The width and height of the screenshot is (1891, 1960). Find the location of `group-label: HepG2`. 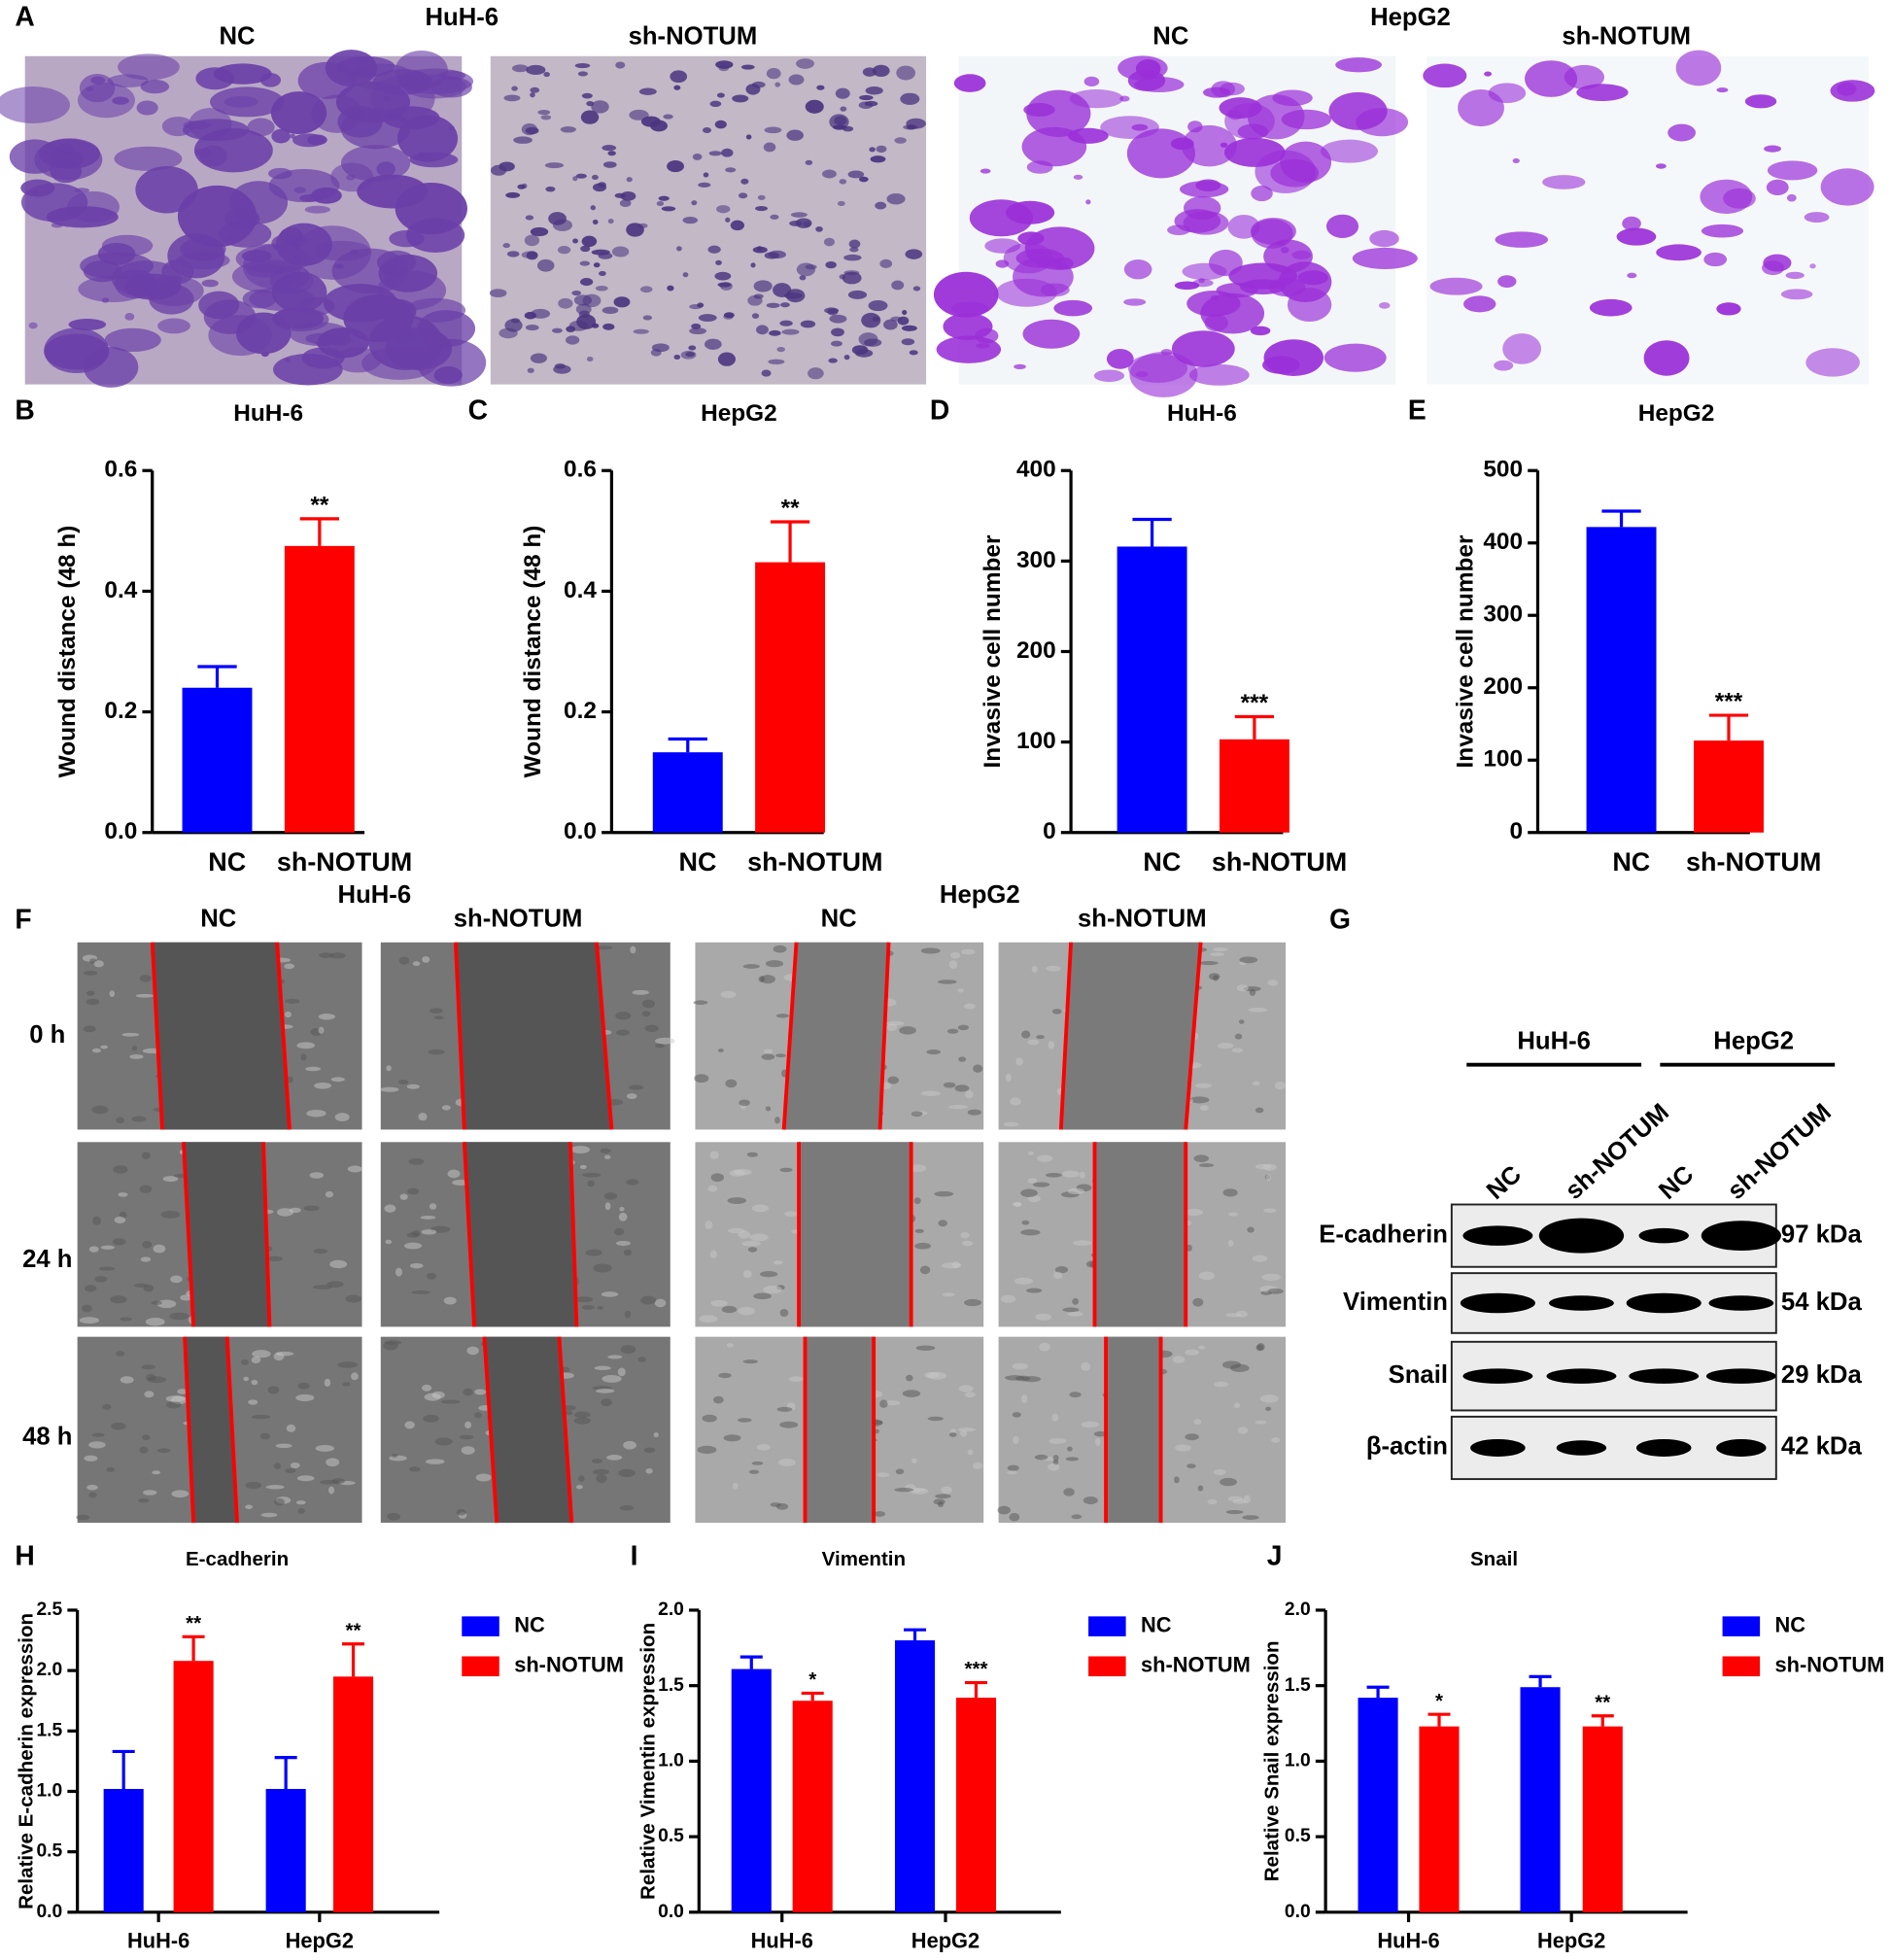

group-label: HepG2 is located at coordinates (1754, 1040).